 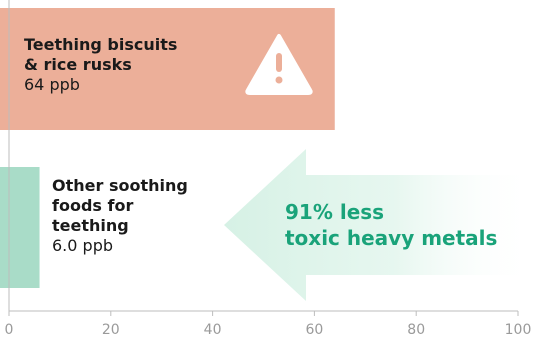 I want to click on bar-category-label: foods for, so click(x=93, y=205).